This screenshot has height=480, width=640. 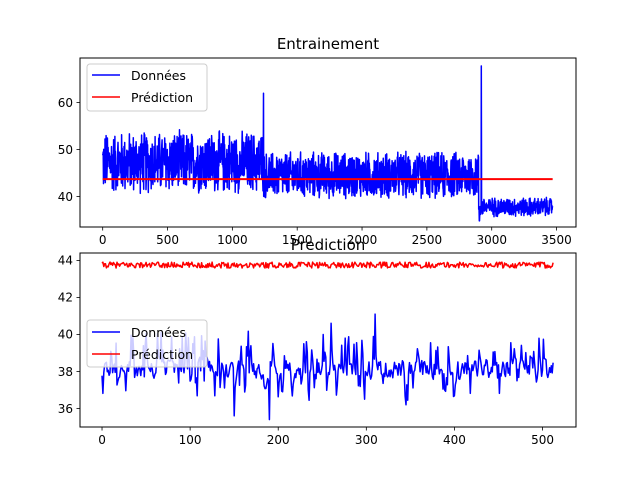 What do you see at coordinates (190, 440) in the screenshot?
I see `prediction-x-tick-label: 100` at bounding box center [190, 440].